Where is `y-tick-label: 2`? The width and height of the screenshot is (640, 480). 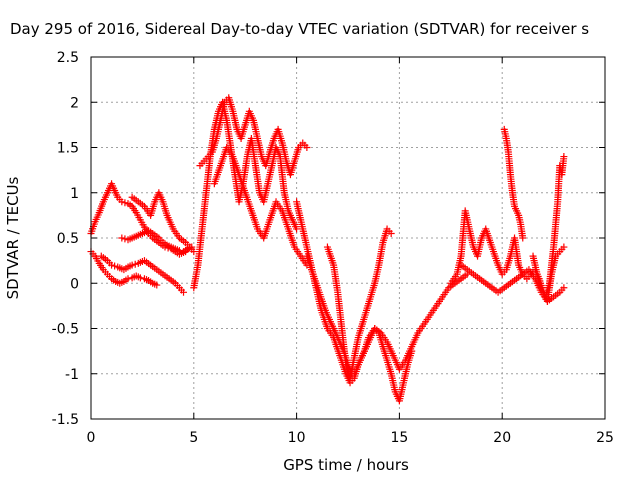 y-tick-label: 2 is located at coordinates (74, 103).